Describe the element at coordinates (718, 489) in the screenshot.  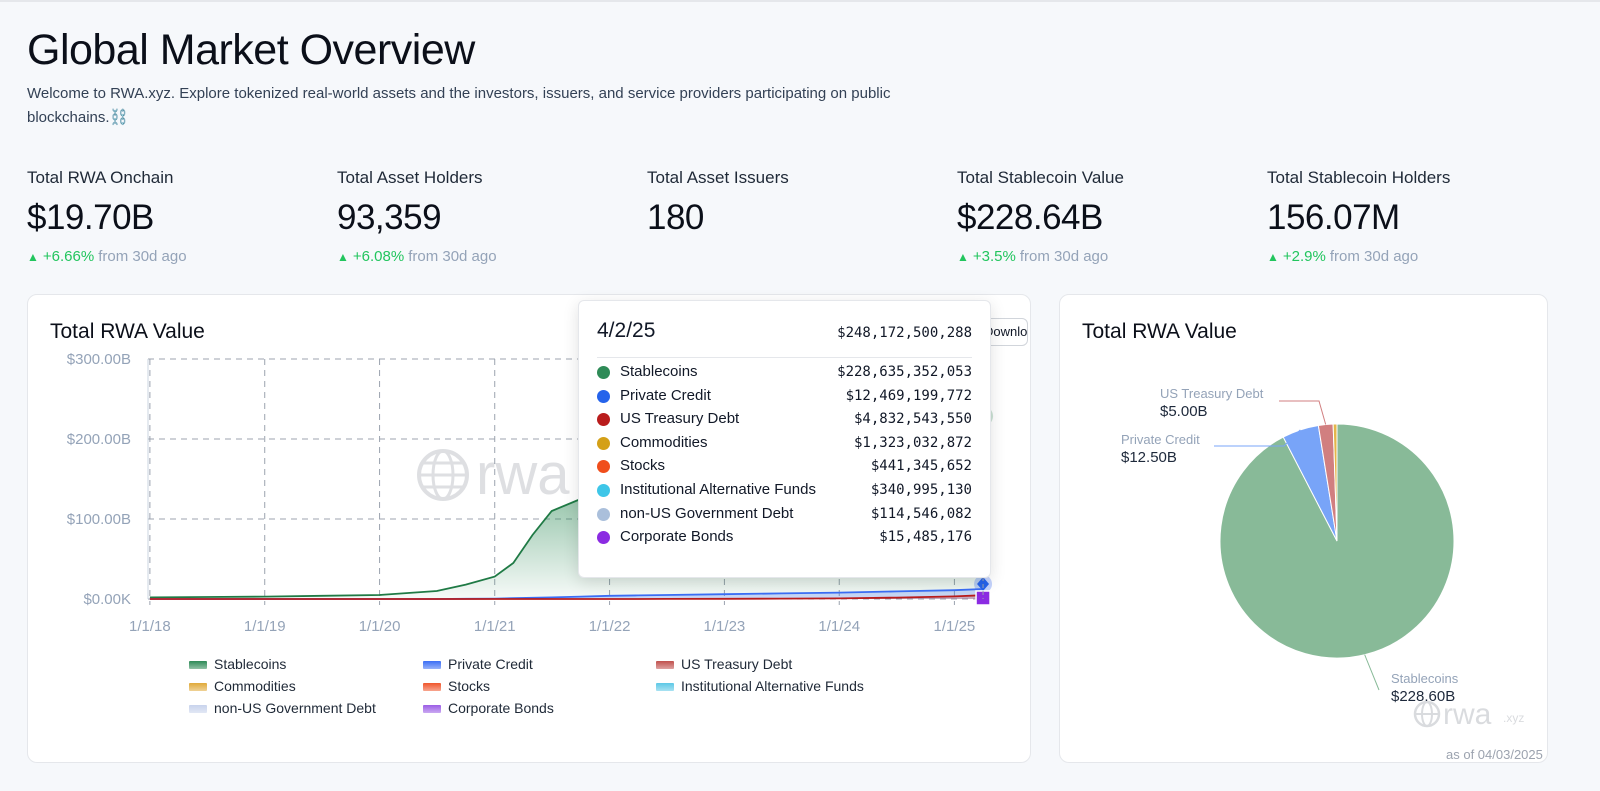
I see `tooltip-series-name: Institutional Alternative Funds` at that location.